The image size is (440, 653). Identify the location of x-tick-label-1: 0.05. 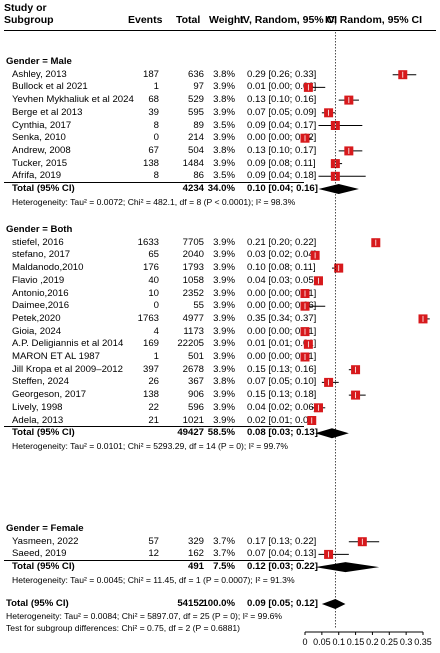
(322, 642).